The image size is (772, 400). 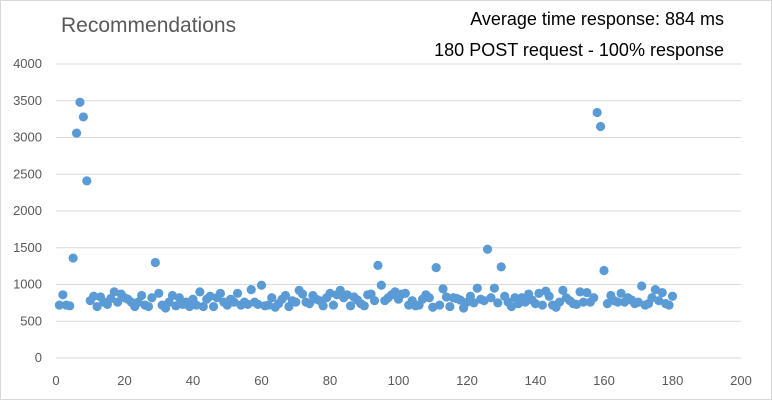 What do you see at coordinates (27, 173) in the screenshot?
I see `y-tick-label: 2500` at bounding box center [27, 173].